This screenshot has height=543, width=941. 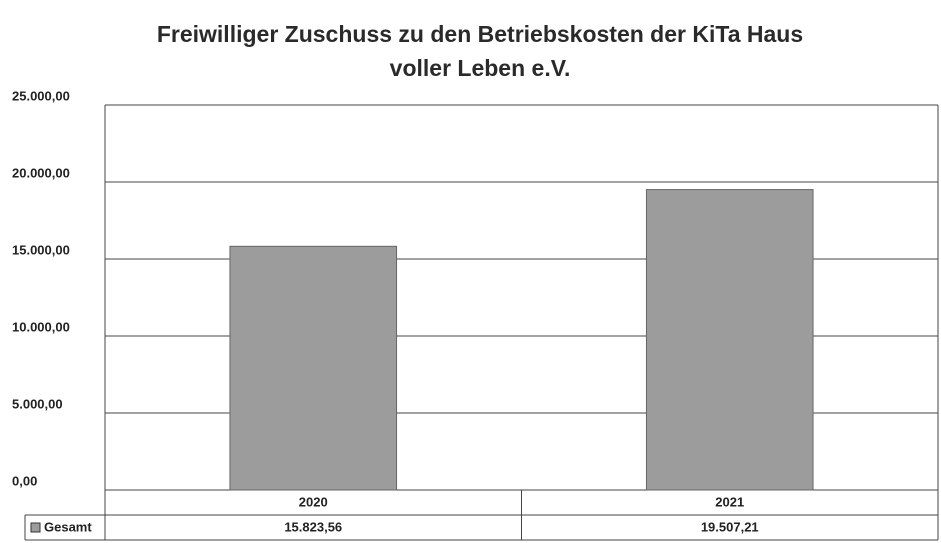 What do you see at coordinates (24, 480) in the screenshot?
I see `y-tick-label: 0,00` at bounding box center [24, 480].